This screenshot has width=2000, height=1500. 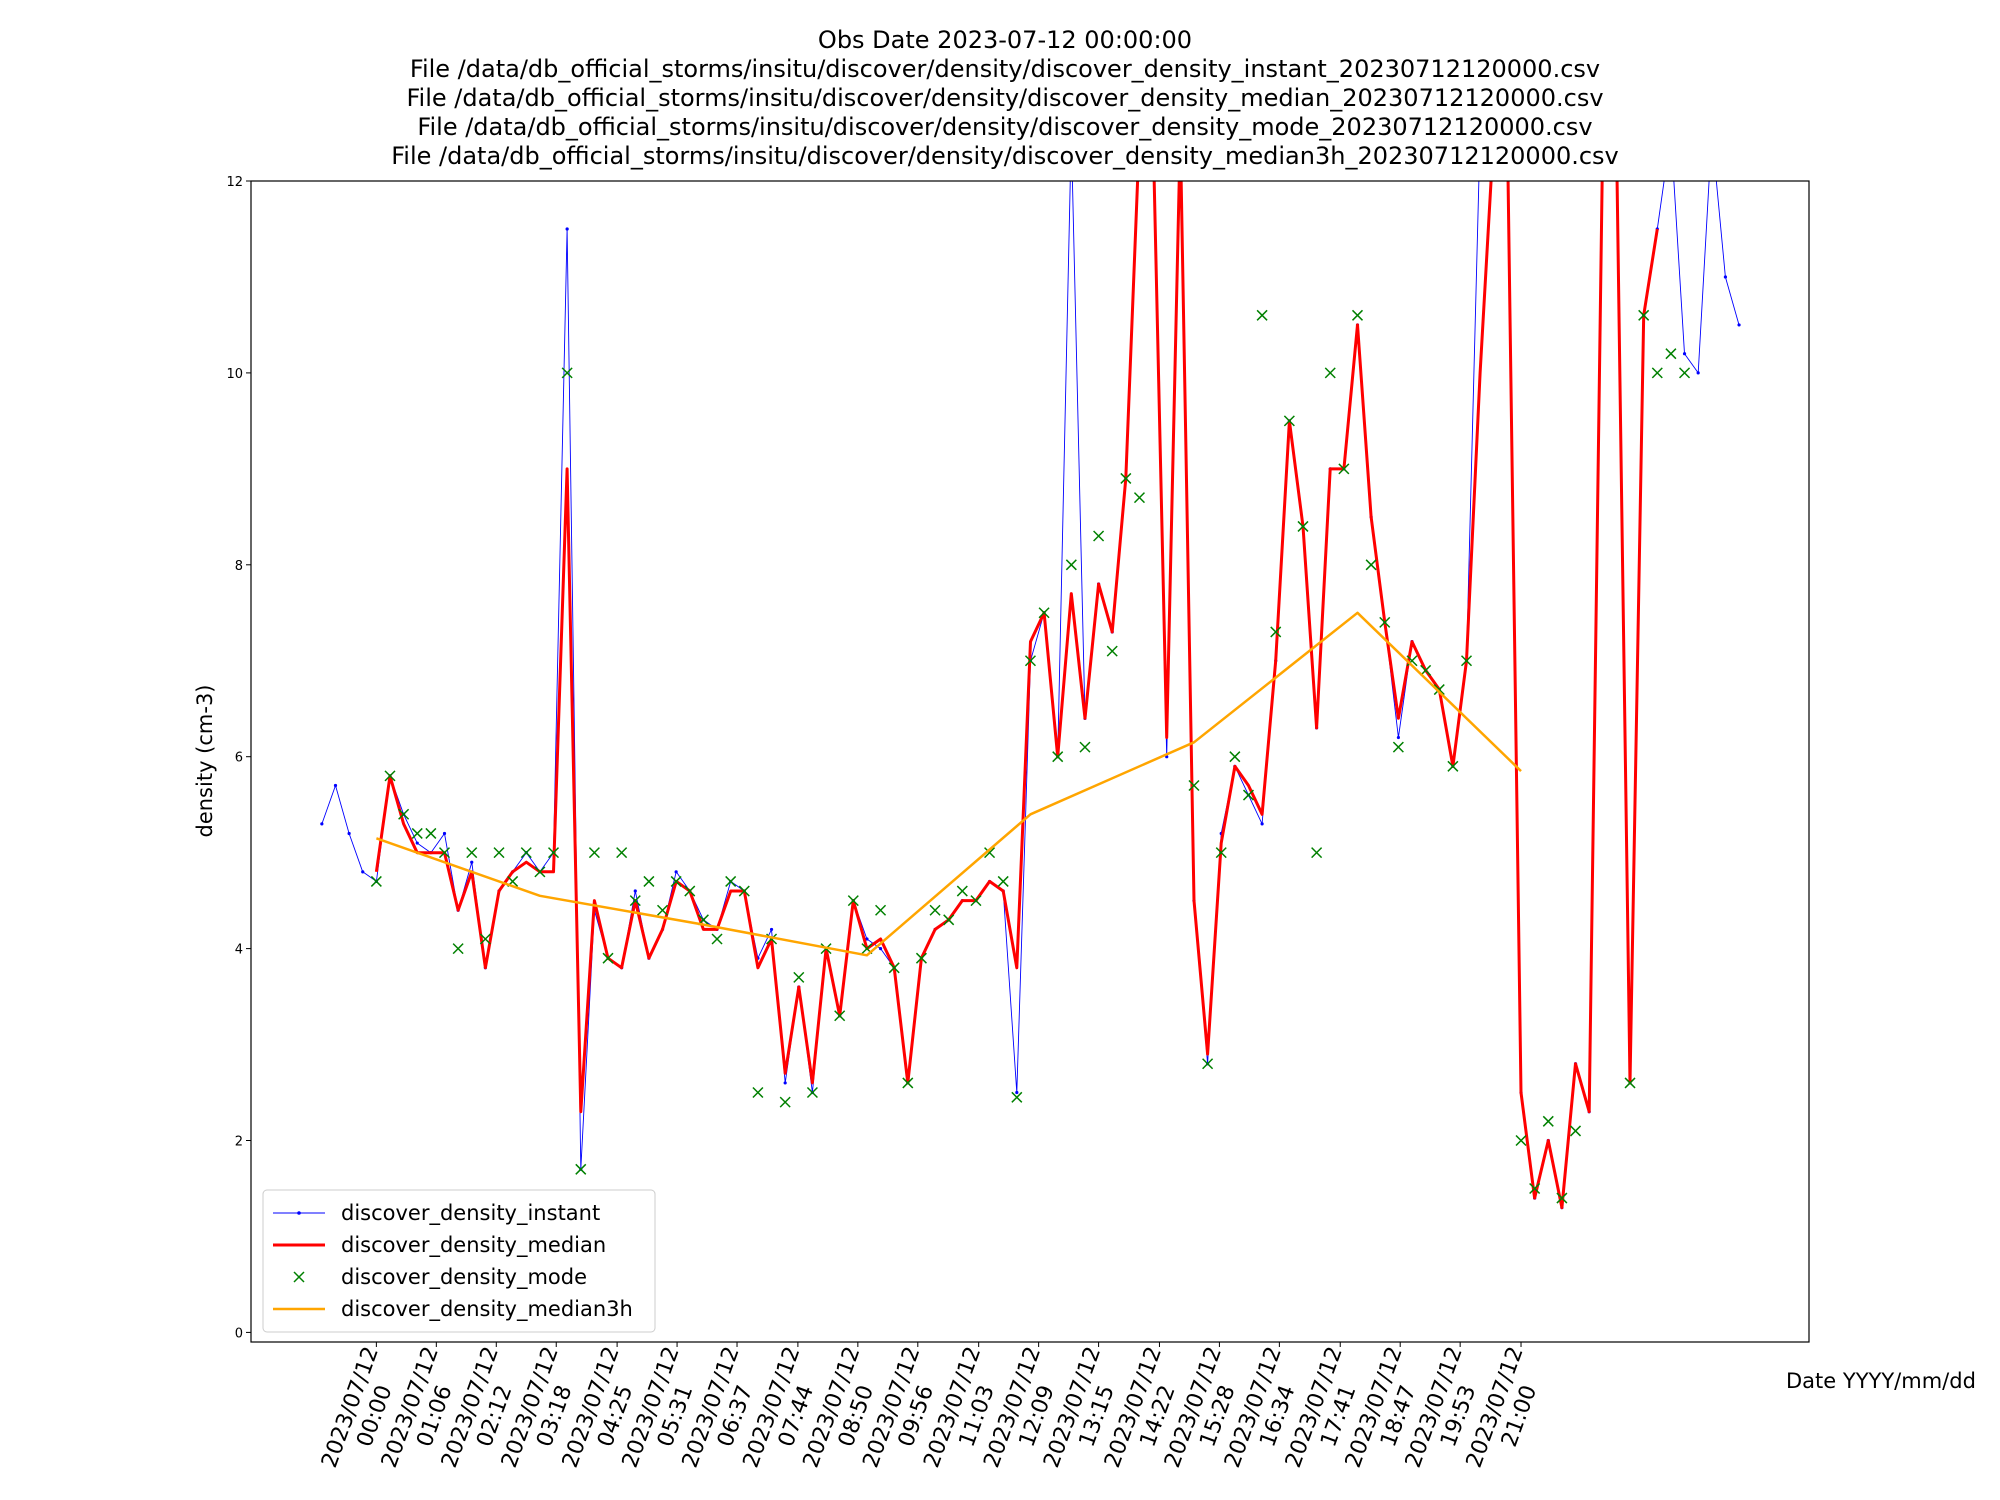 What do you see at coordinates (239, 758) in the screenshot?
I see `y-tick-label: 6` at bounding box center [239, 758].